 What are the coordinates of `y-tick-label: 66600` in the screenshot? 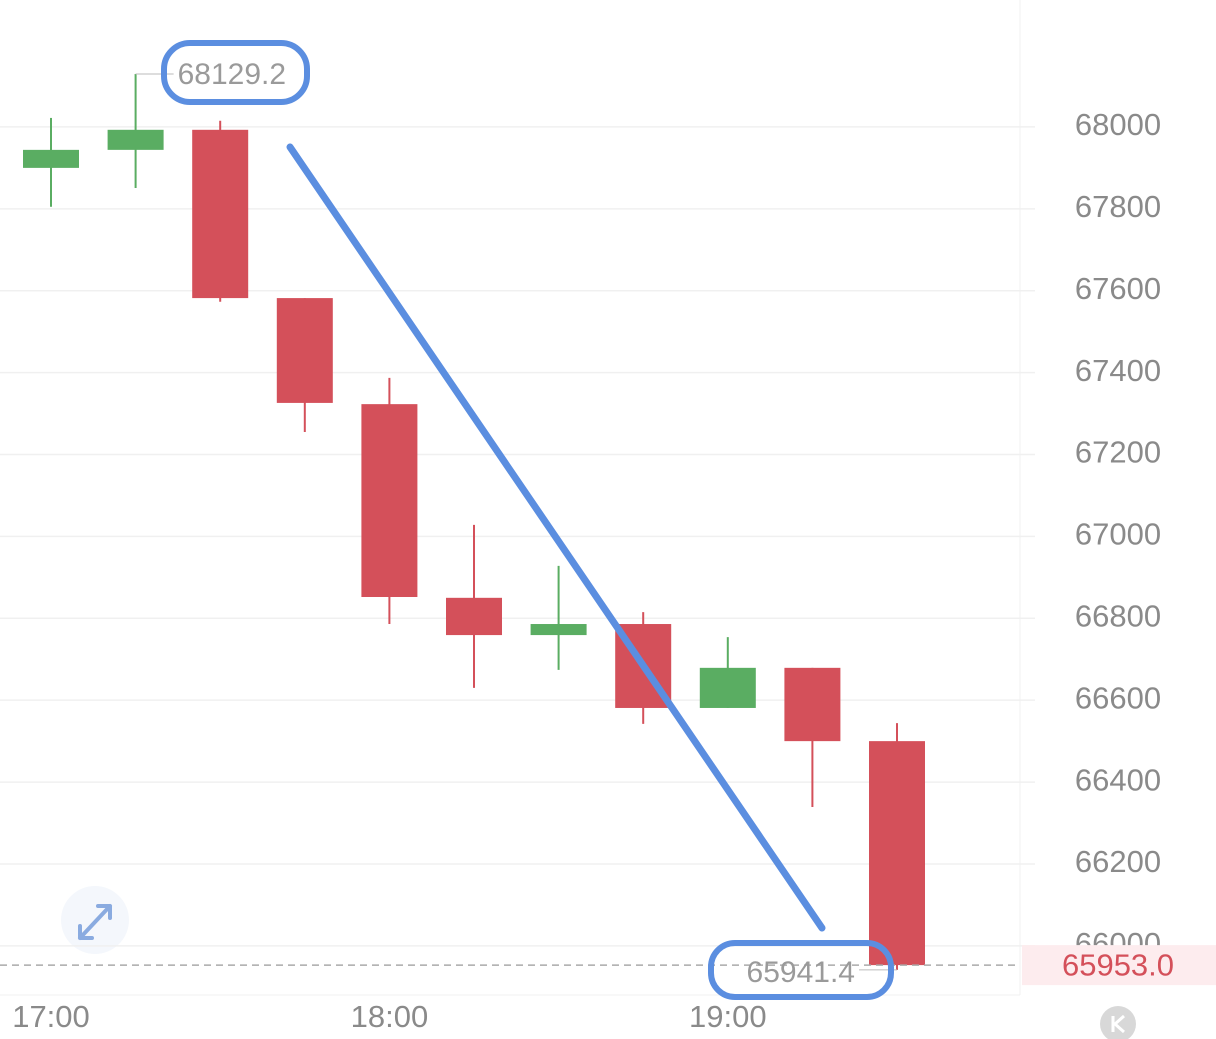 It's located at (1118, 697).